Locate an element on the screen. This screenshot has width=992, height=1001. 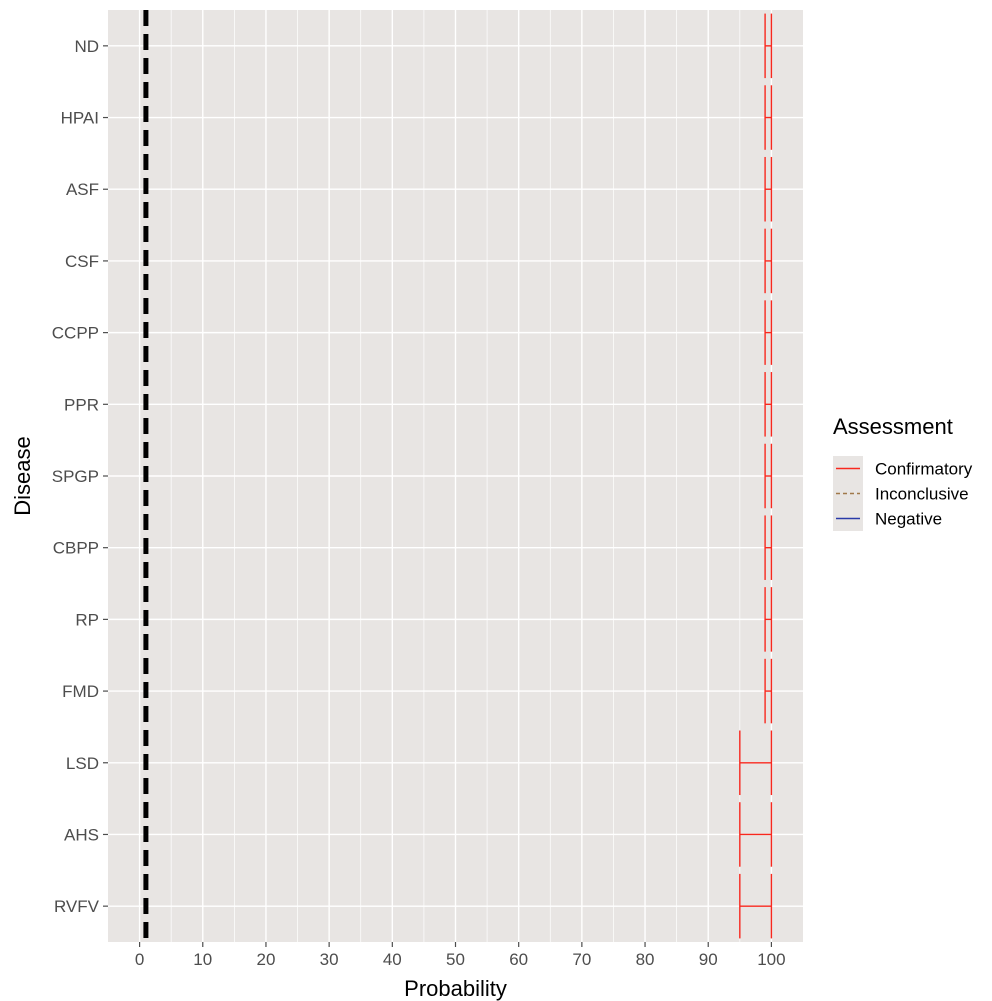
y-tick-label: ASF is located at coordinates (82, 189).